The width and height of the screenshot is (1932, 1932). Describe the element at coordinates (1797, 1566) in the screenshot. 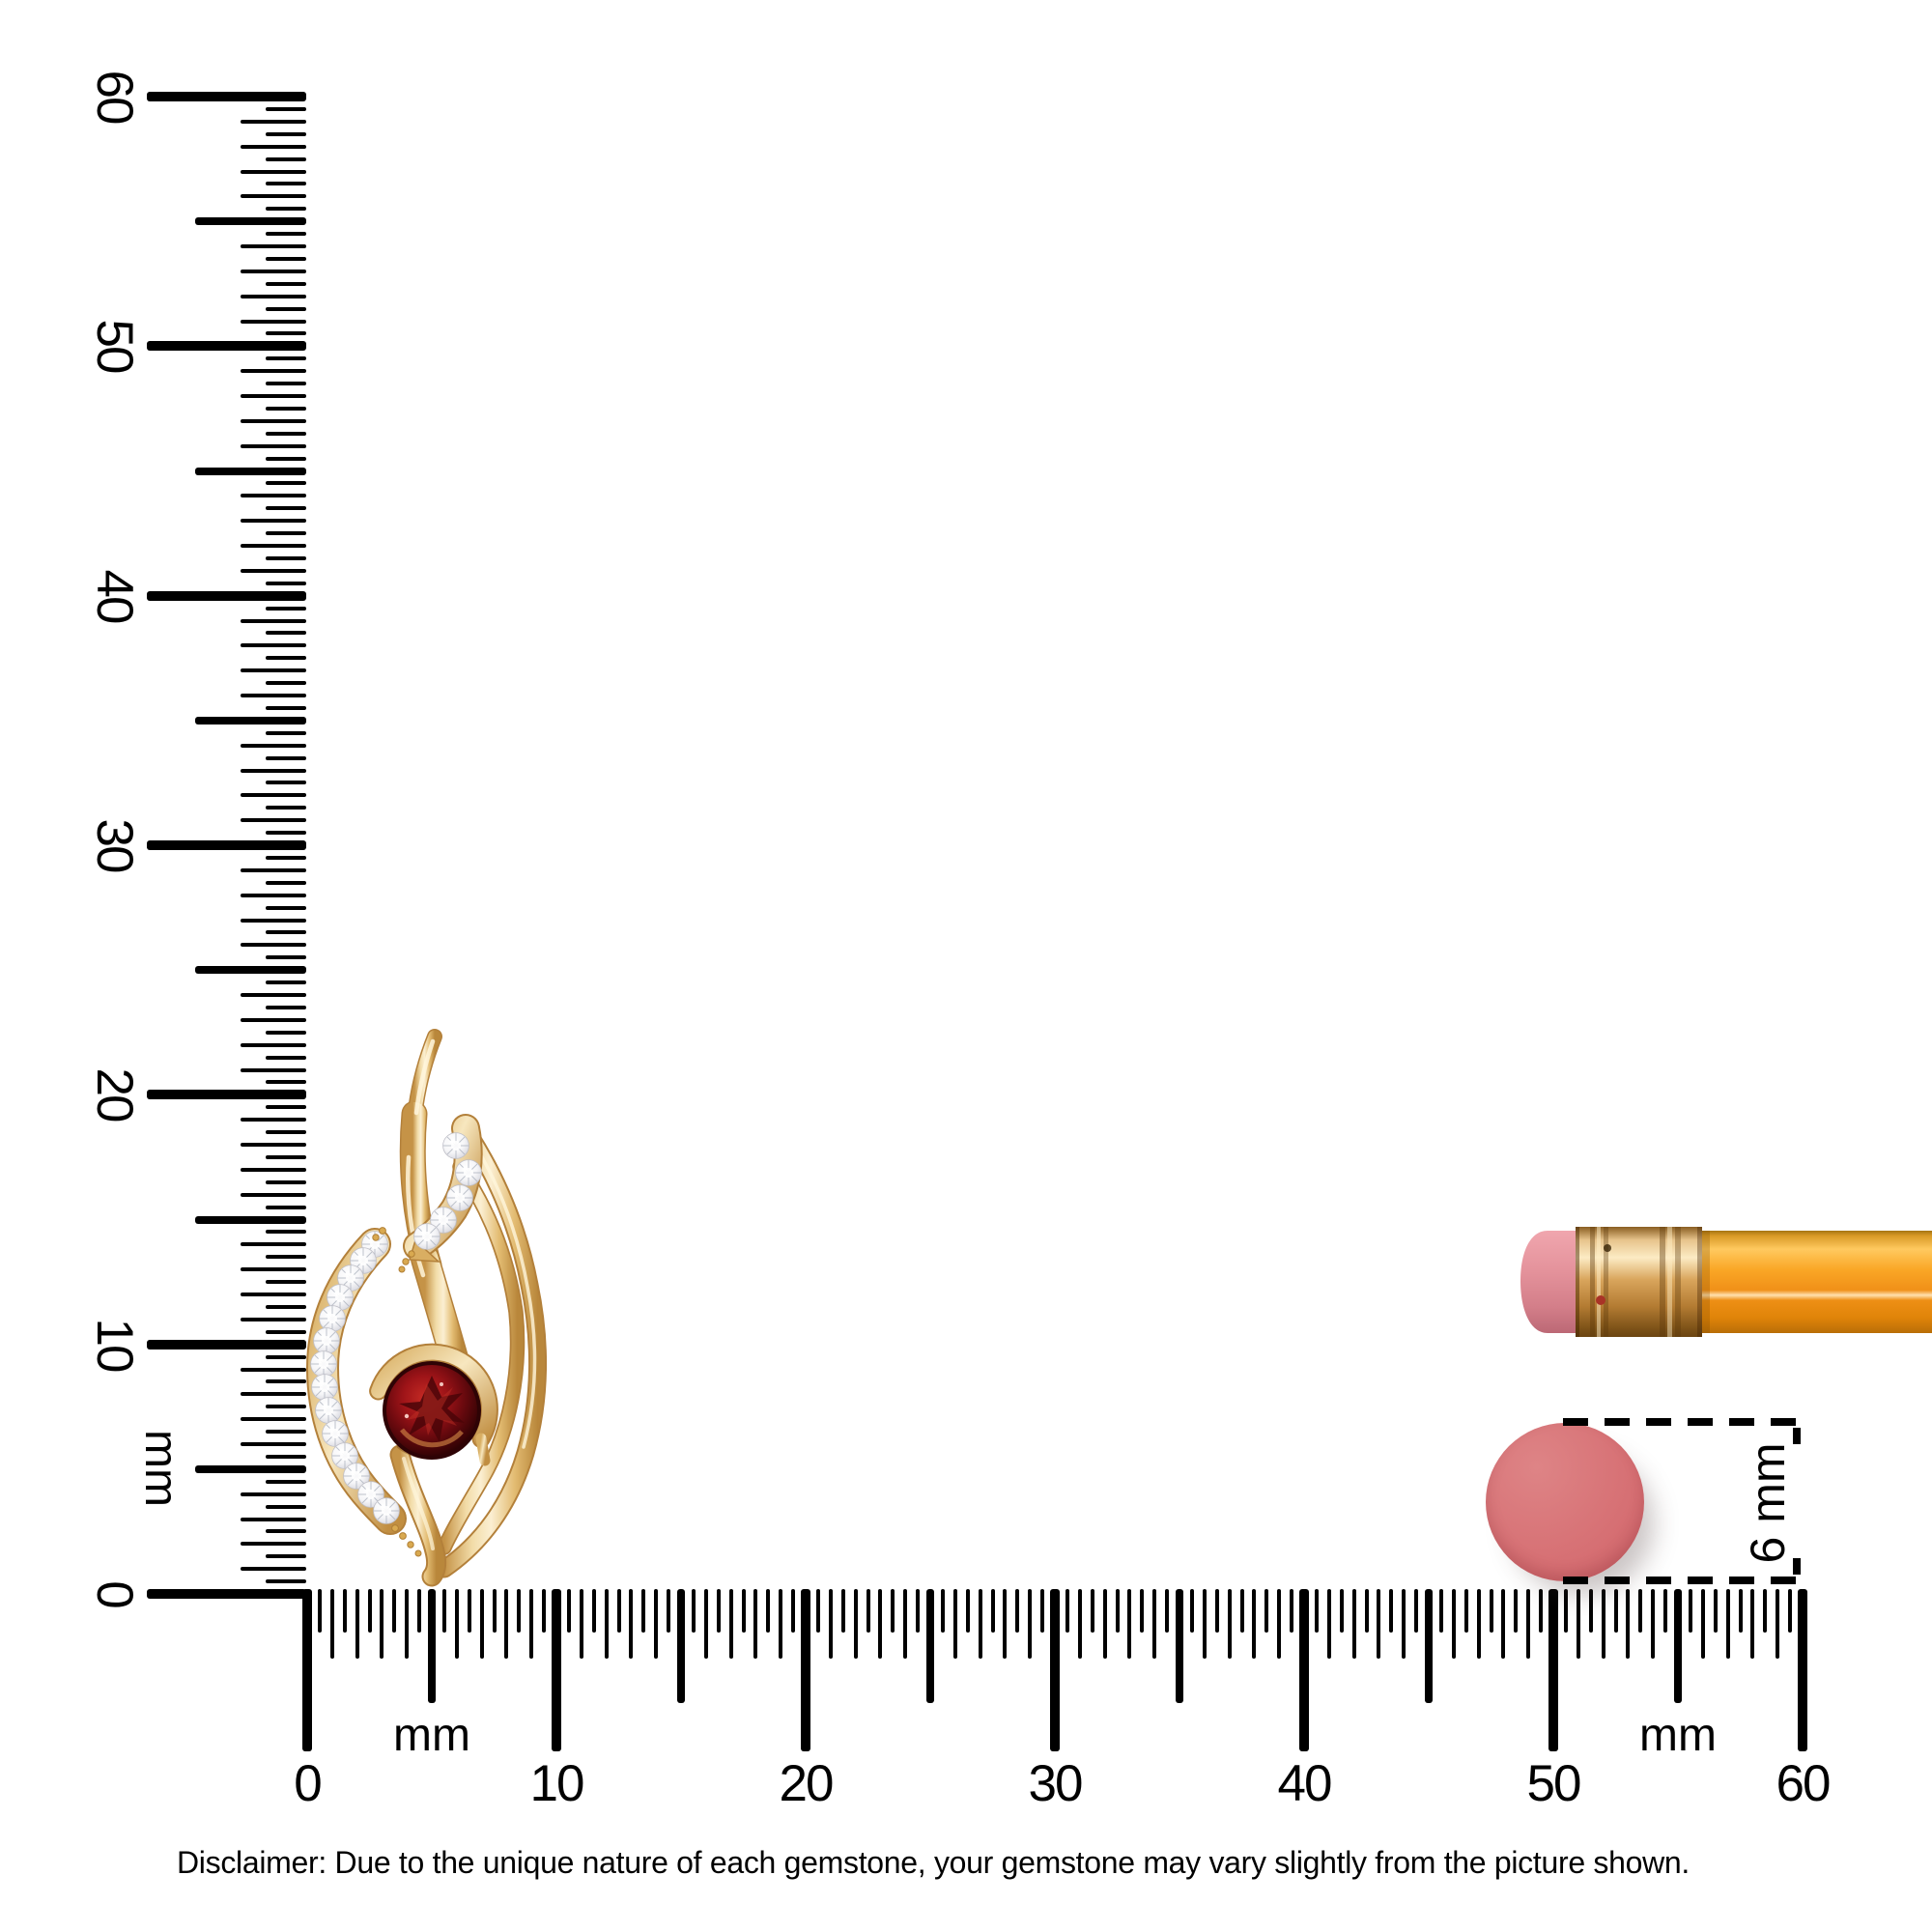

I see `dashed-end-cap-bottom` at that location.